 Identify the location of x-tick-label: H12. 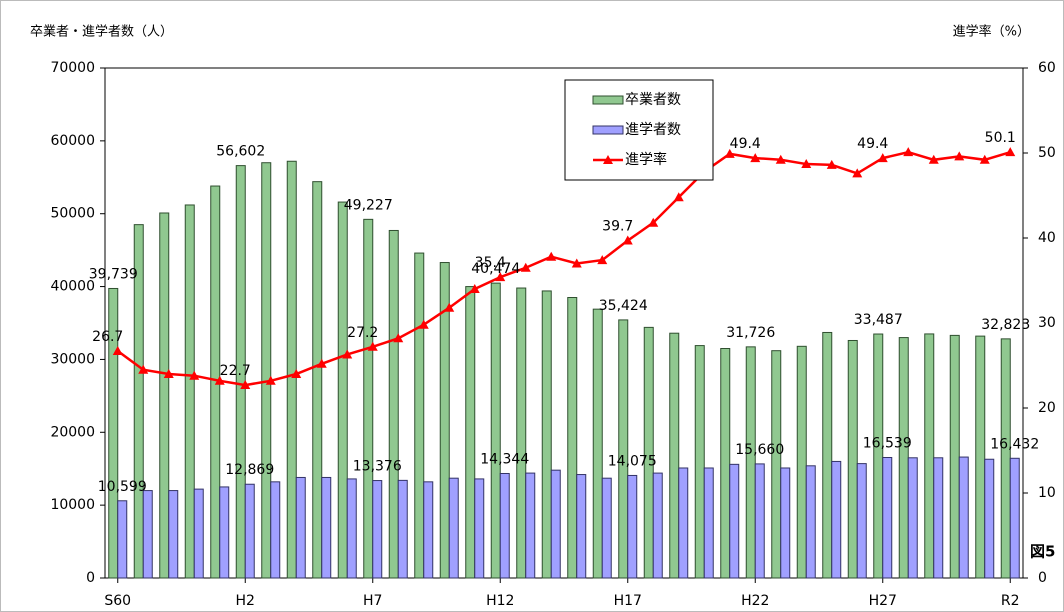
(500, 601).